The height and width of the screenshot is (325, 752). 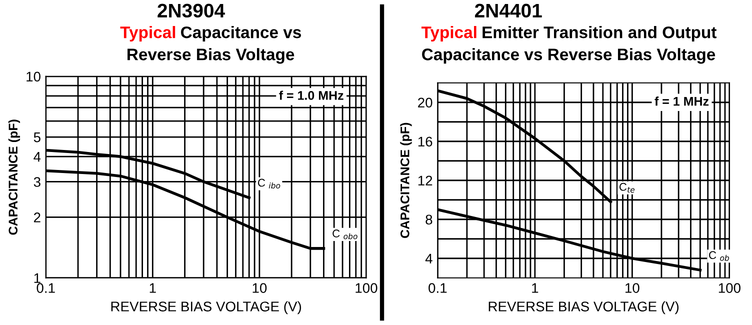 I want to click on annotation: f = 1.0 MHz, so click(x=311, y=95).